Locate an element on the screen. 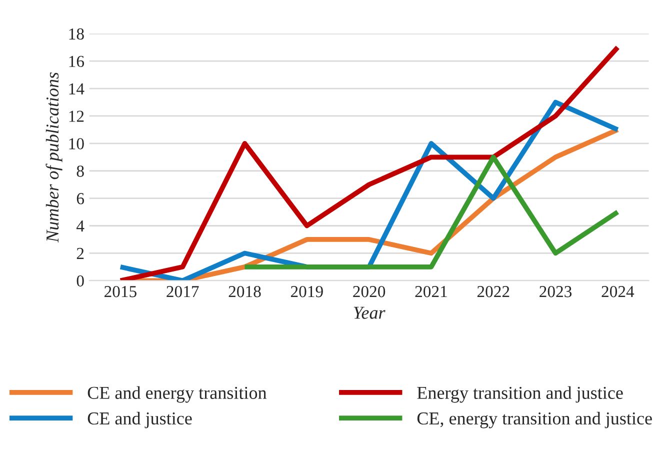  legend-label: CE, energy transition and justice is located at coordinates (534, 420).